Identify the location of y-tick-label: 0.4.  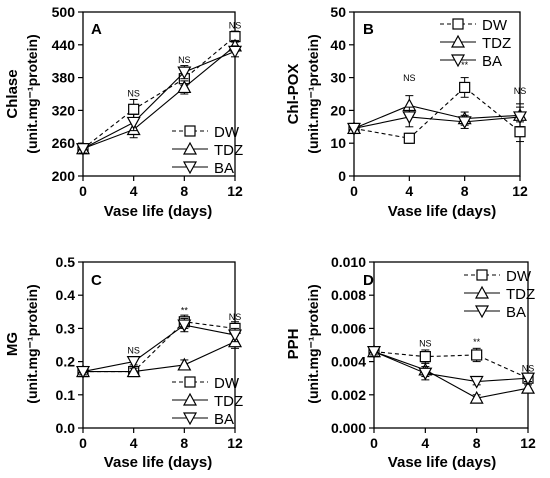
(66, 295).